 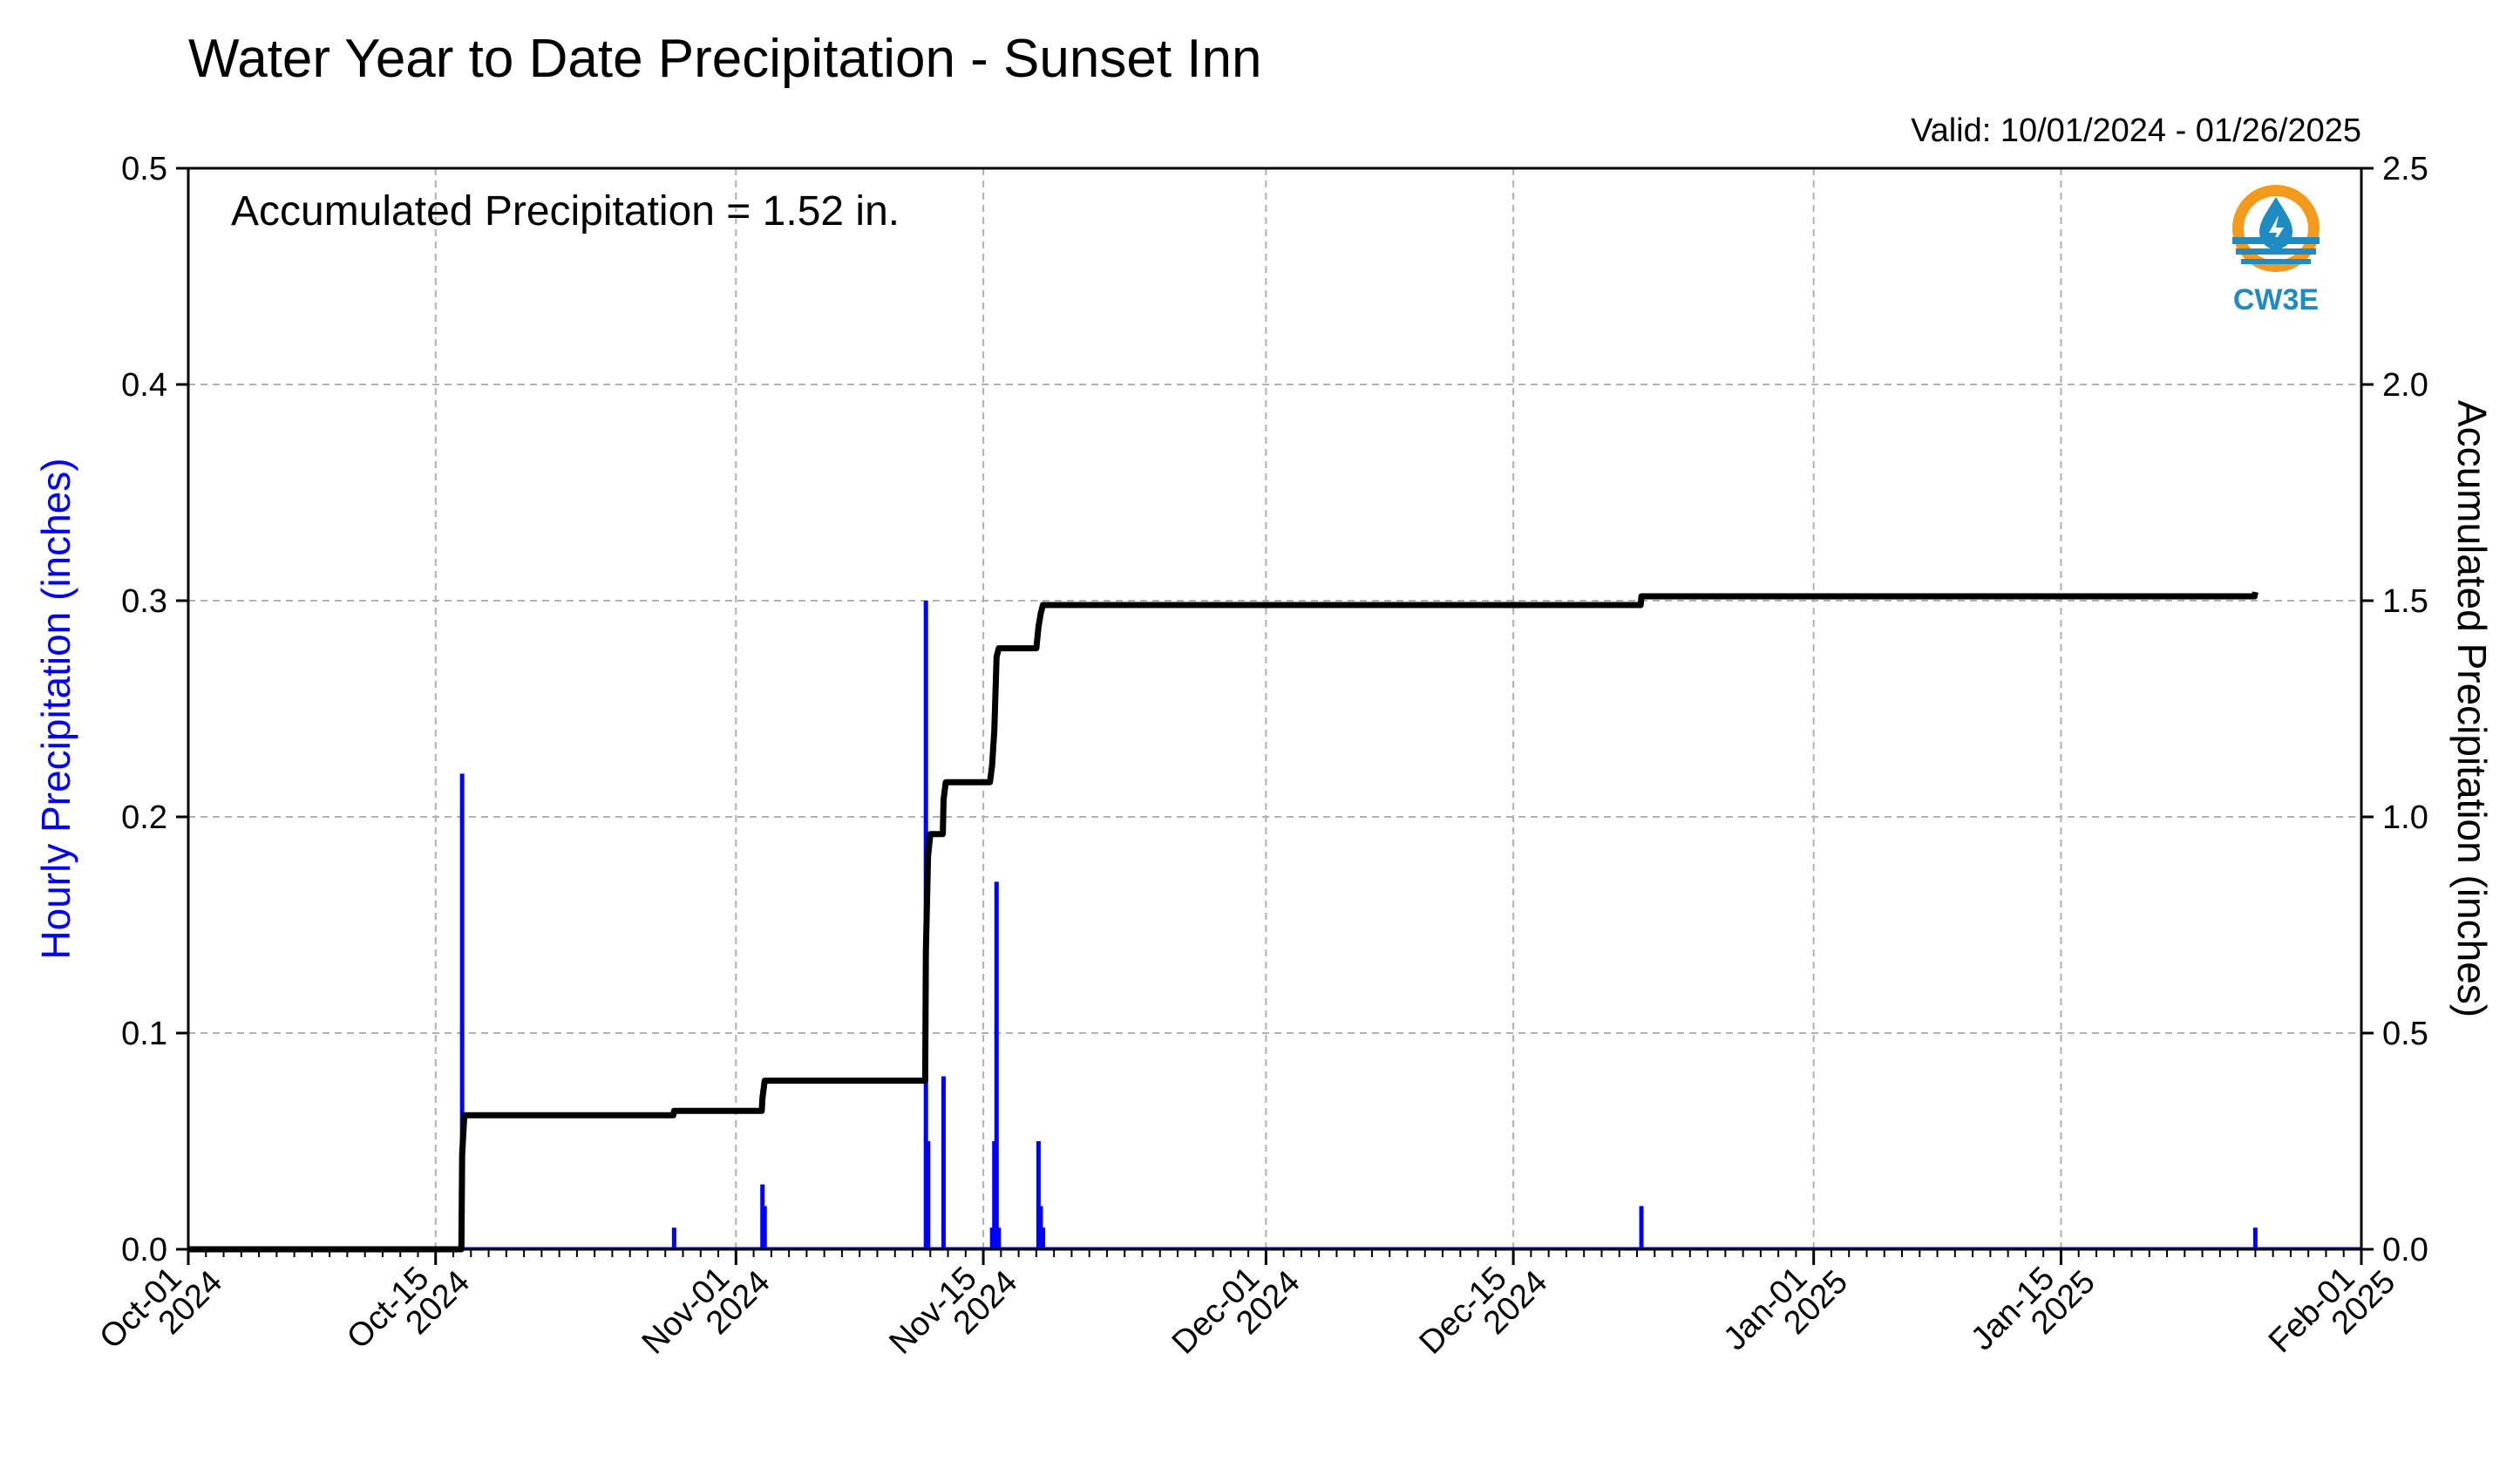 What do you see at coordinates (2276, 299) in the screenshot?
I see `logo-text: CW3E` at bounding box center [2276, 299].